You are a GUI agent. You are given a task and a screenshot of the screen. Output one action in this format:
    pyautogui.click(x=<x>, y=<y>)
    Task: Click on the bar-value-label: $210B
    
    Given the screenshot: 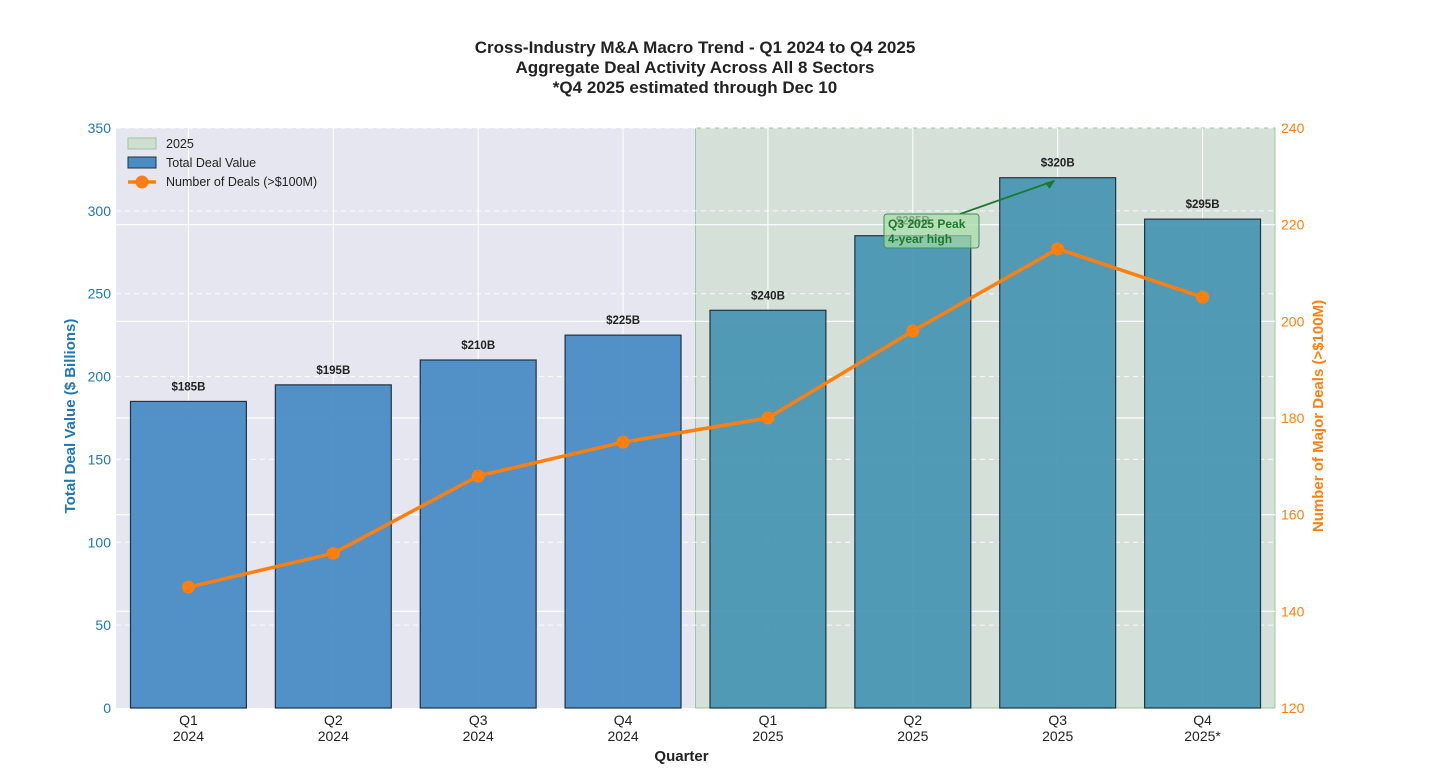 What is the action you would take?
    pyautogui.click(x=478, y=346)
    